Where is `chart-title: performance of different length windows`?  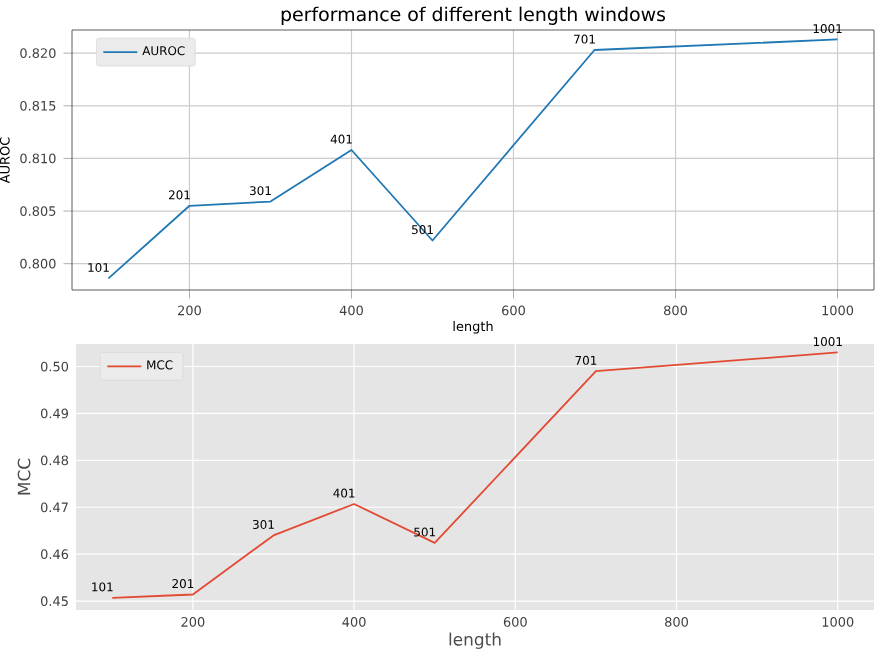 chart-title: performance of different length windows is located at coordinates (473, 15).